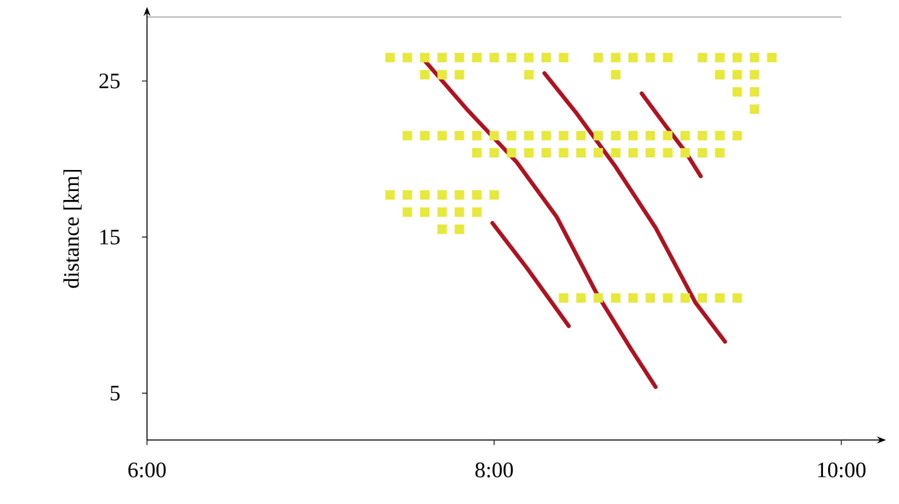  Describe the element at coordinates (842, 470) in the screenshot. I see `x-tick-label: 10:00` at that location.